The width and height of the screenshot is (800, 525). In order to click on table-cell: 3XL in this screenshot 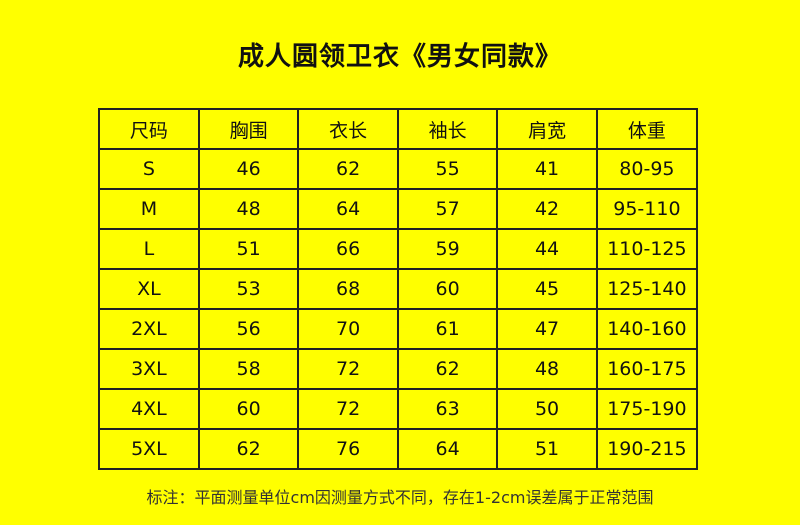, I will do `click(149, 369)`.